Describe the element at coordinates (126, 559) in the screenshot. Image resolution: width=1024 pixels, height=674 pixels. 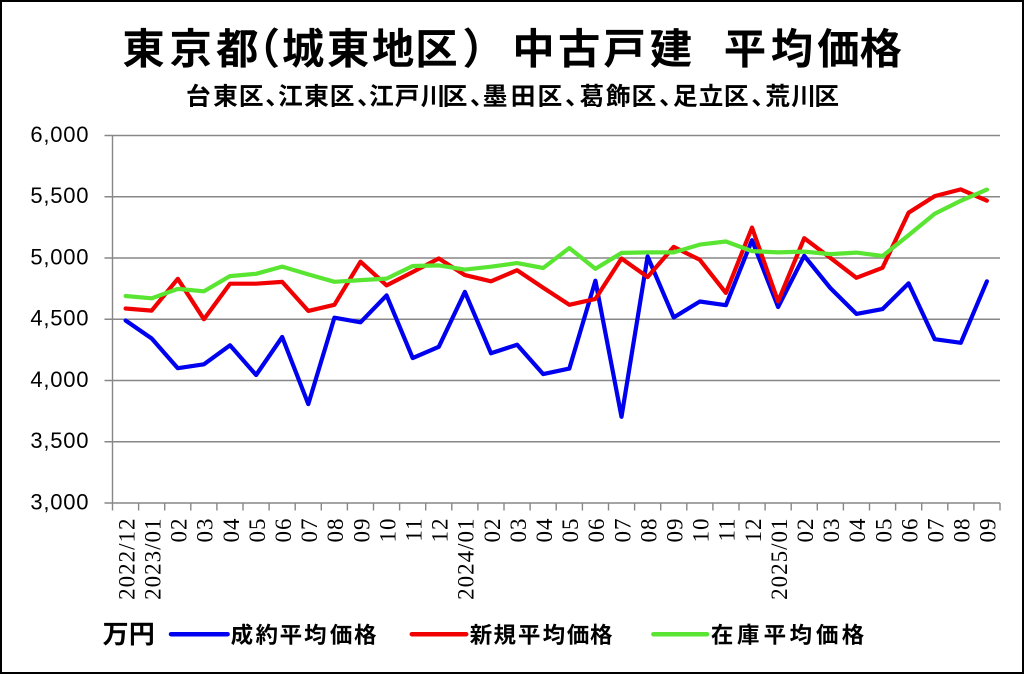
I see `svg-text: 2022/12` at that location.